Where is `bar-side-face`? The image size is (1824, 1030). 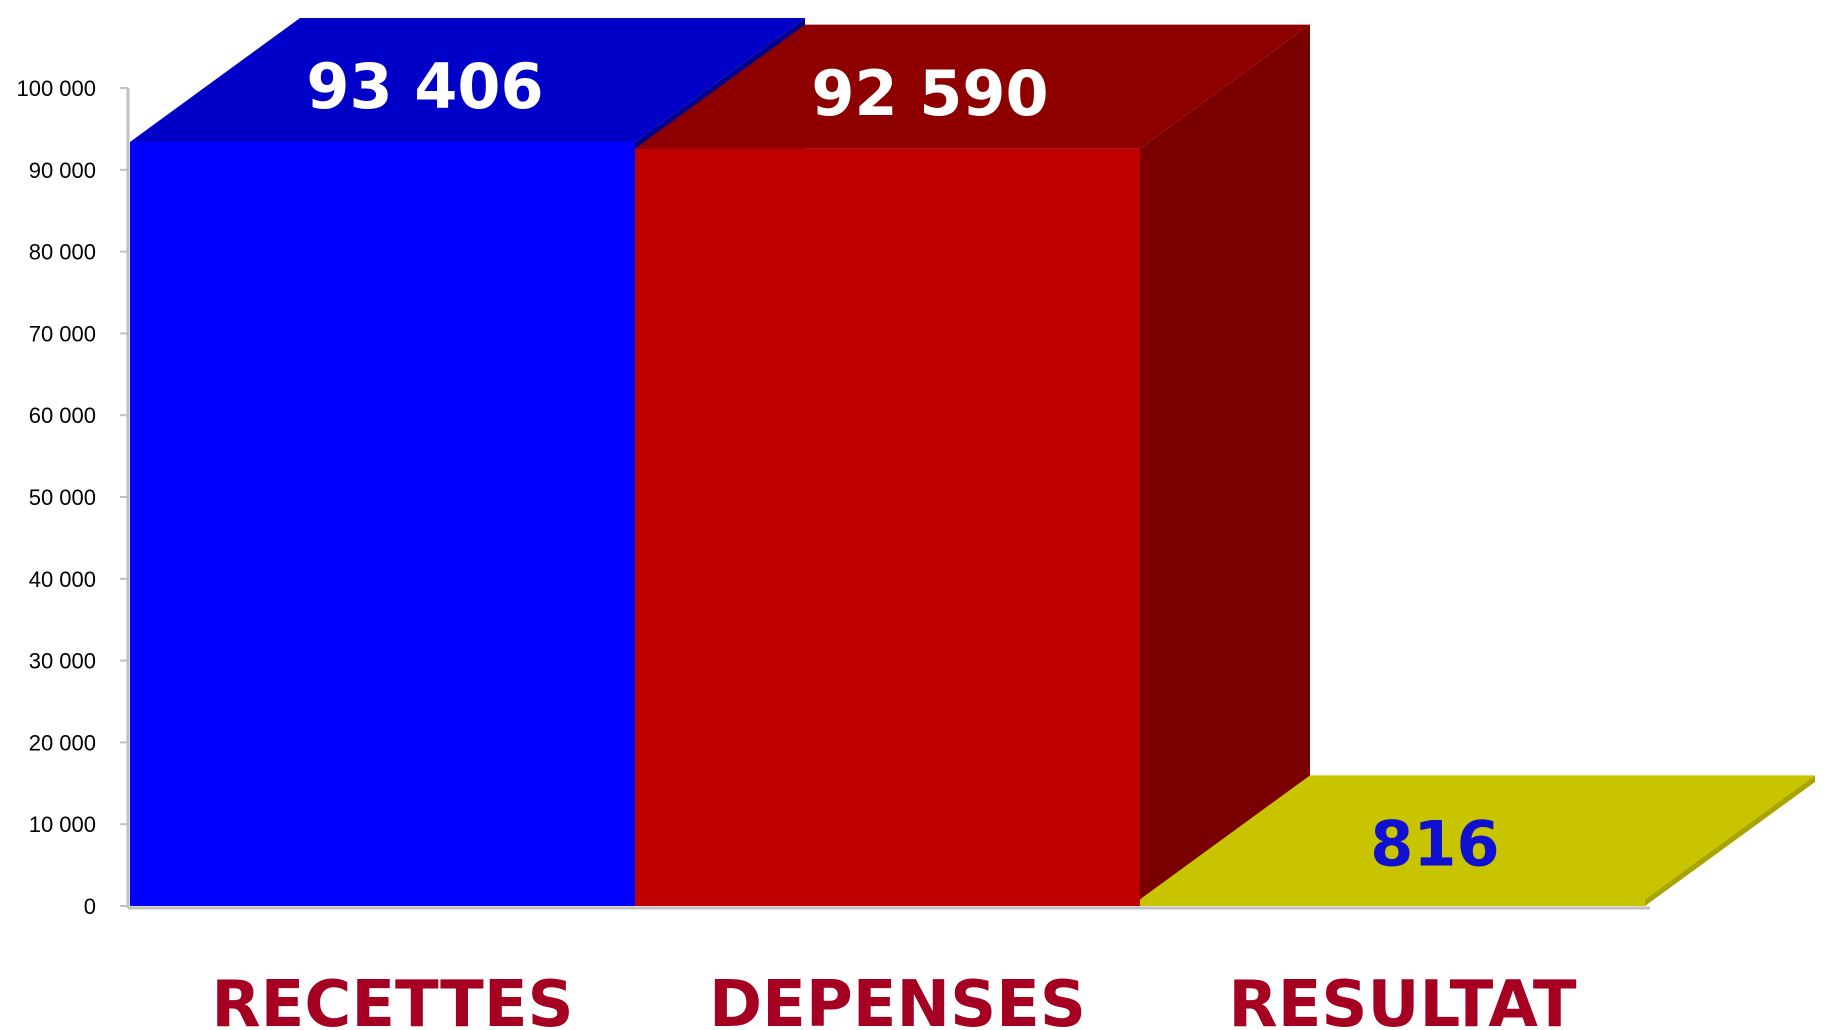
bar-side-face is located at coordinates (1225, 465).